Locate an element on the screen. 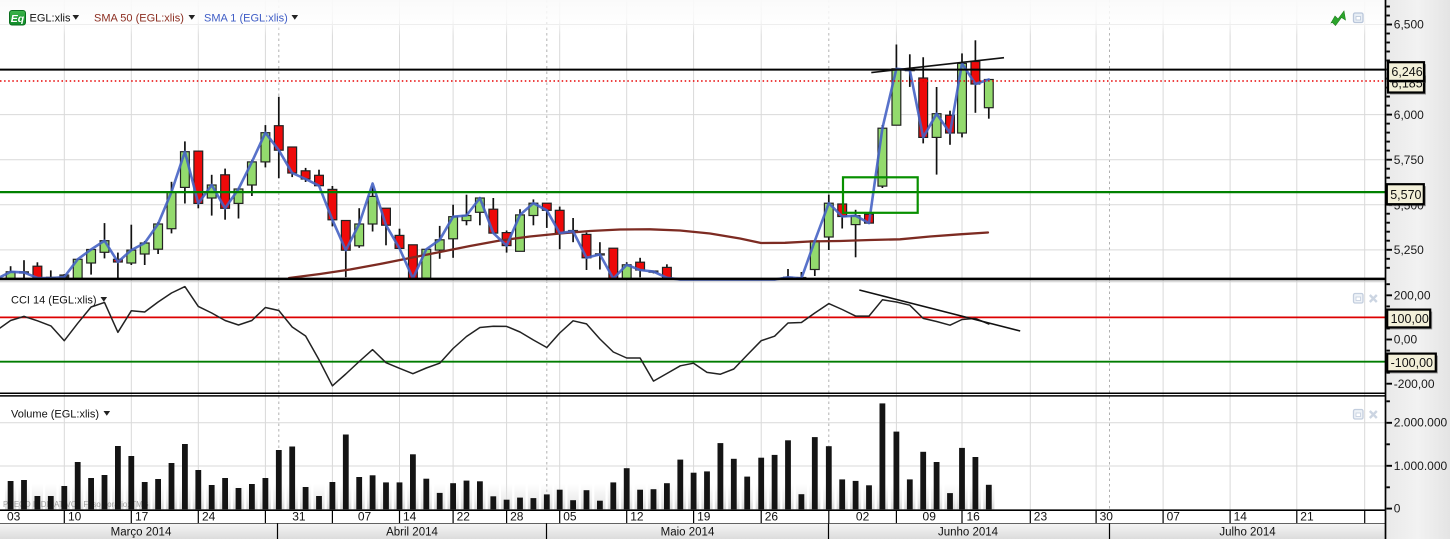 Image resolution: width=1450 pixels, height=544 pixels. svg-text: Março 2014 is located at coordinates (141, 533).